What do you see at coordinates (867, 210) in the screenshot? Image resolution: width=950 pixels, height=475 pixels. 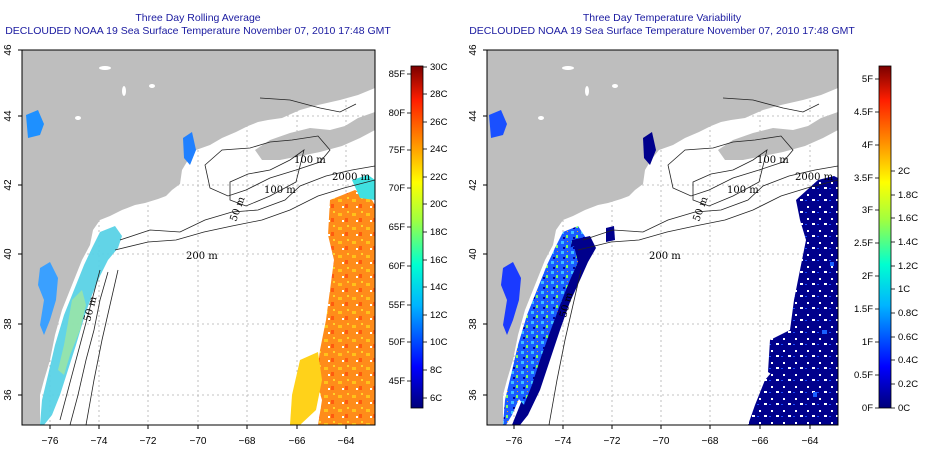 I see `colorbar-label: 3F` at bounding box center [867, 210].